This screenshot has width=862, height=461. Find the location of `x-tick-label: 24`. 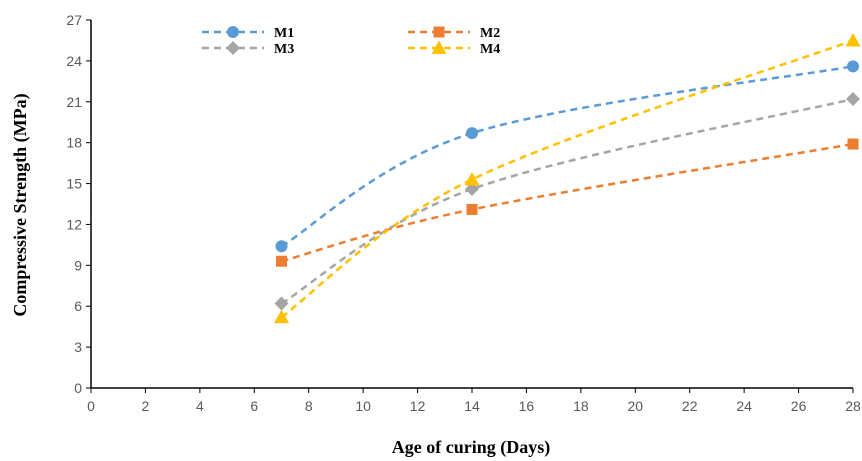

x-tick-label: 24 is located at coordinates (744, 406).